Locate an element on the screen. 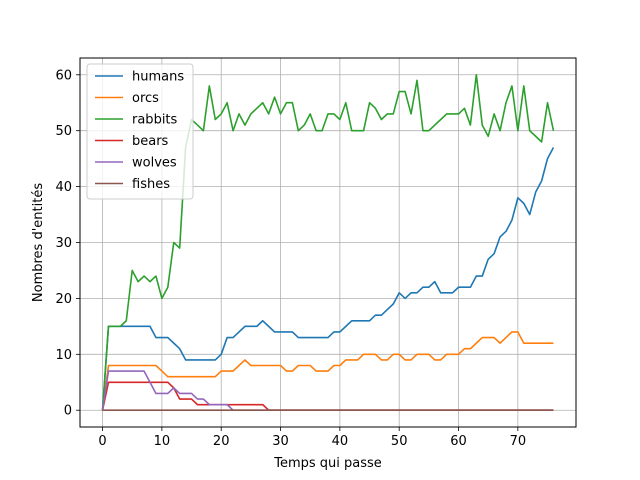  y-tick-label: 0 is located at coordinates (68, 411).